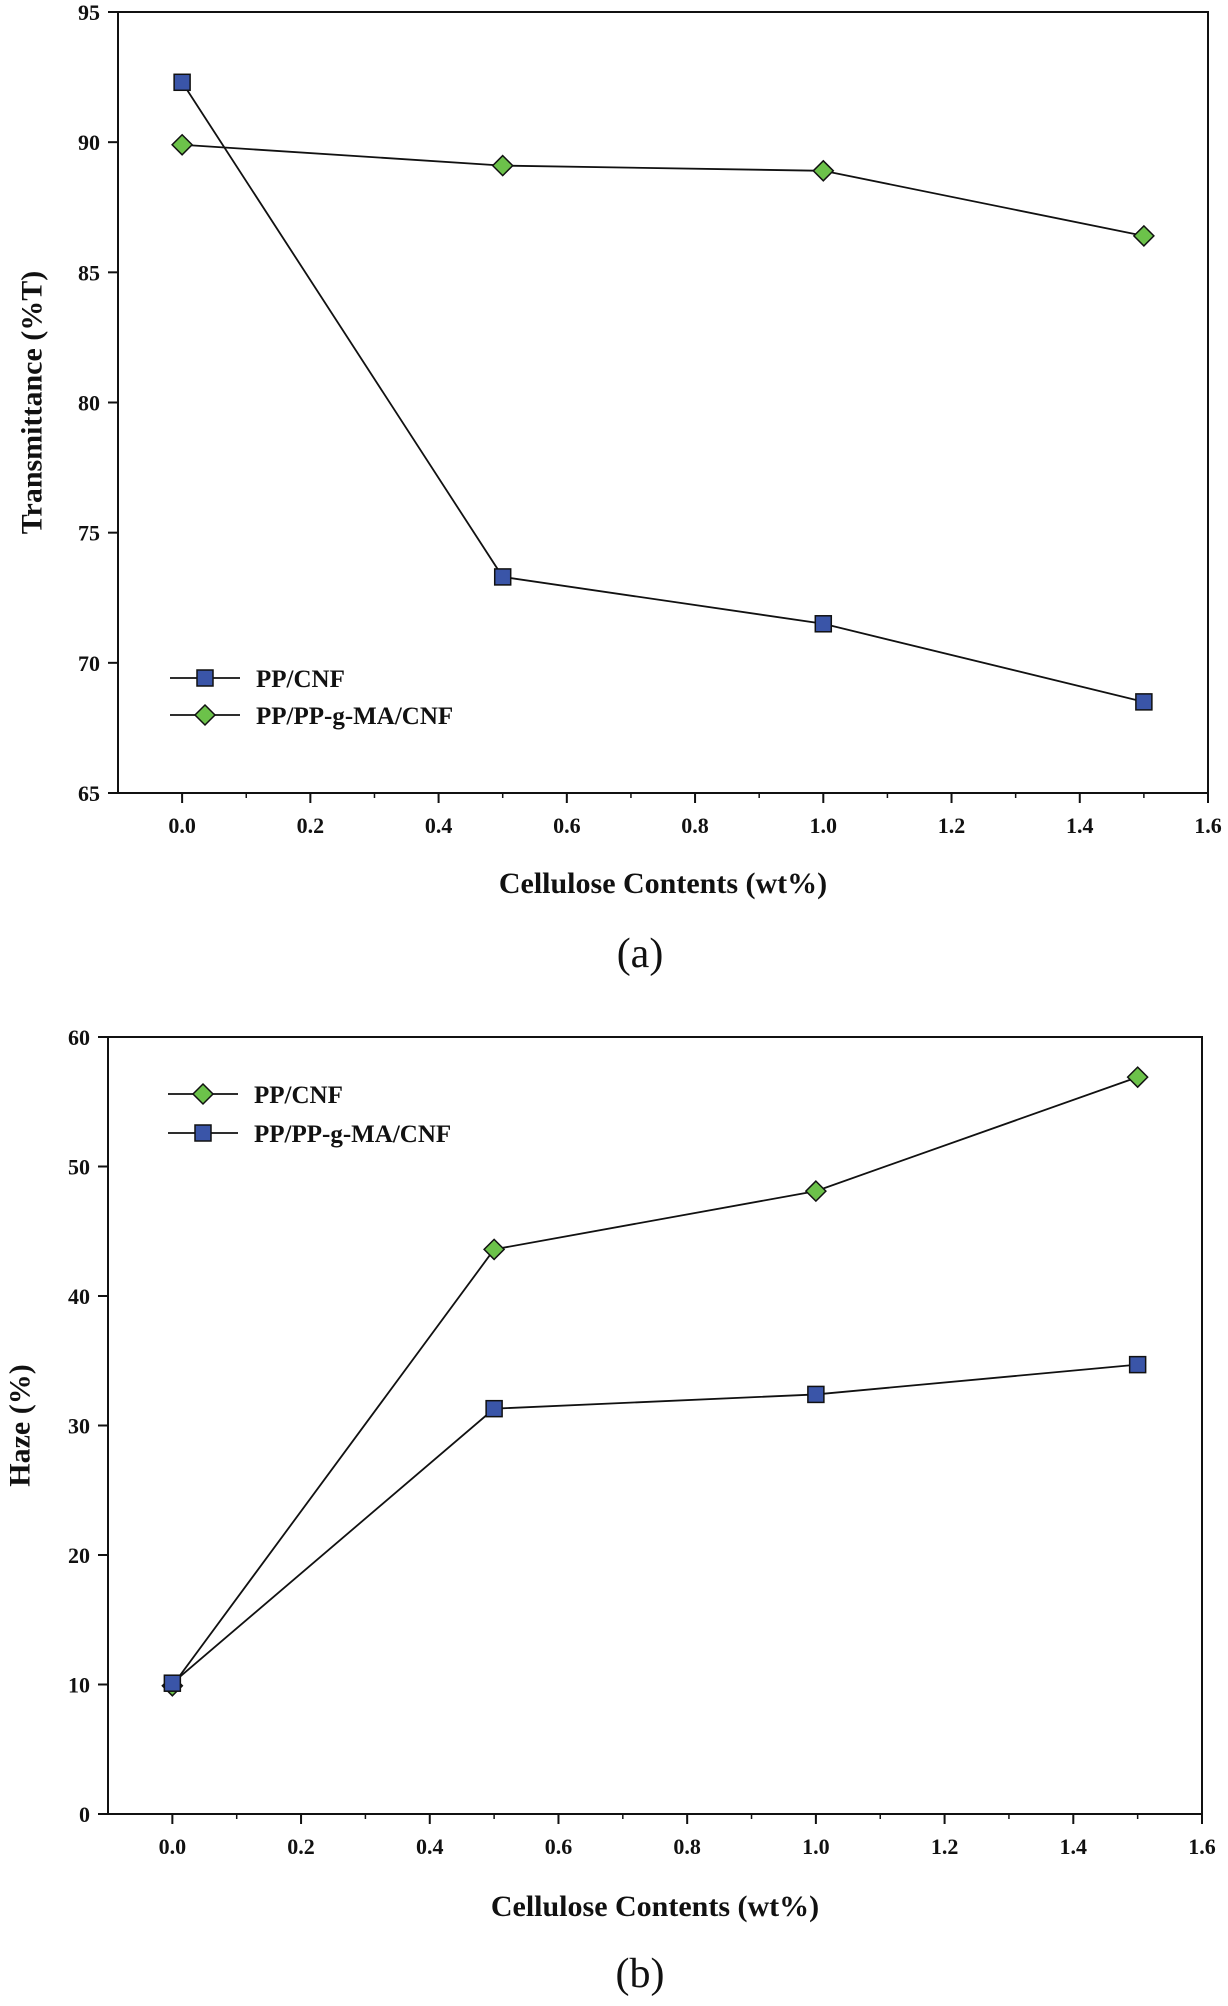 The image size is (1228, 2006). Describe the element at coordinates (79, 1555) in the screenshot. I see `y-tick-label: 20` at that location.